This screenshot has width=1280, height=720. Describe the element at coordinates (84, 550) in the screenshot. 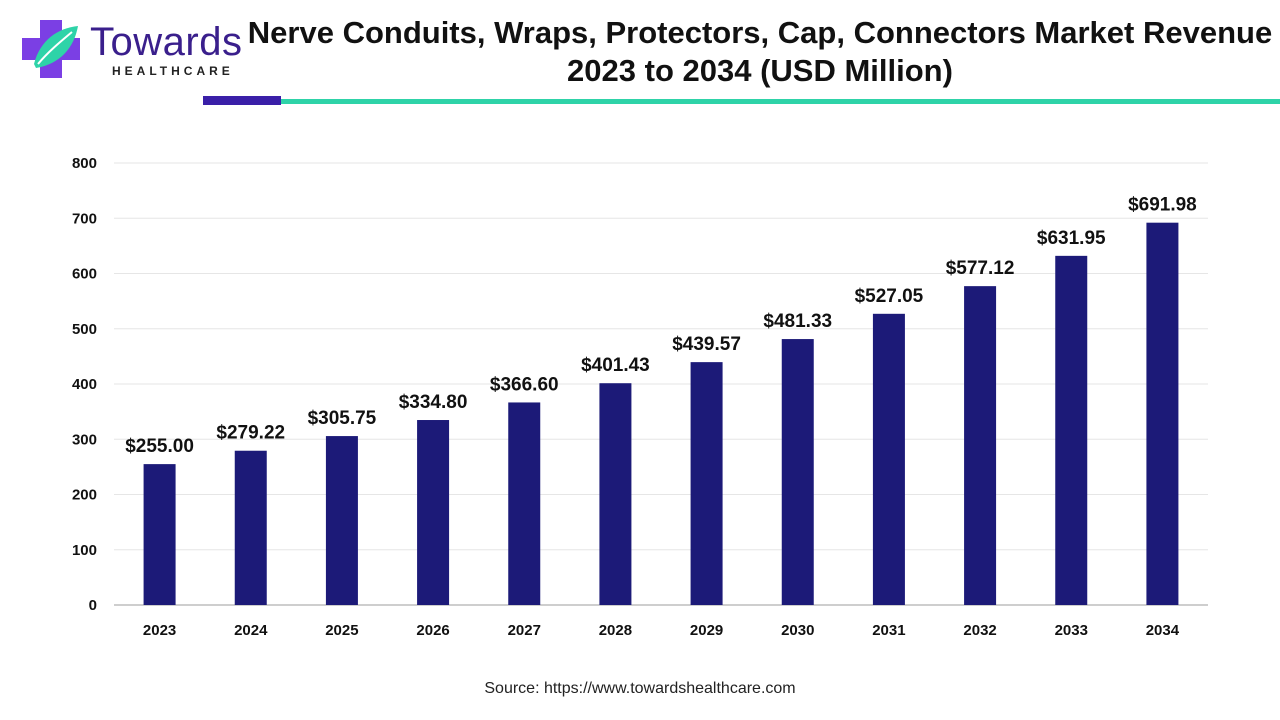

I see `y-tick-label: 100` at that location.